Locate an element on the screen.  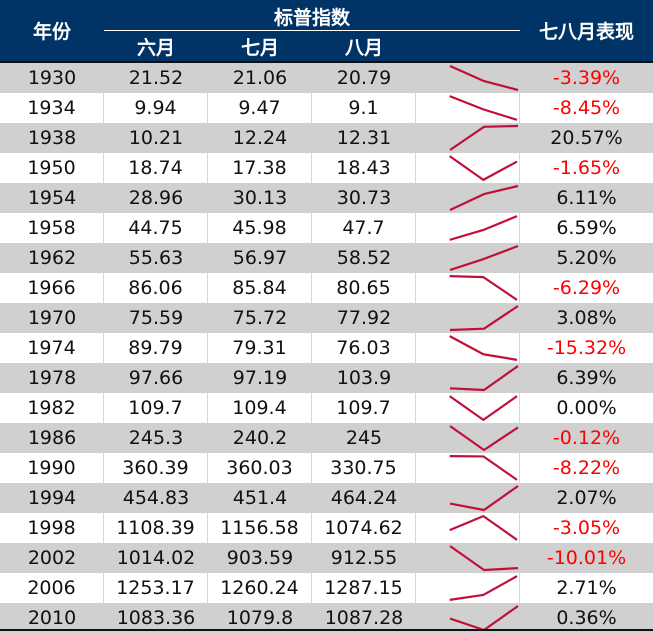
august-cell: 1087.28 is located at coordinates (364, 618).